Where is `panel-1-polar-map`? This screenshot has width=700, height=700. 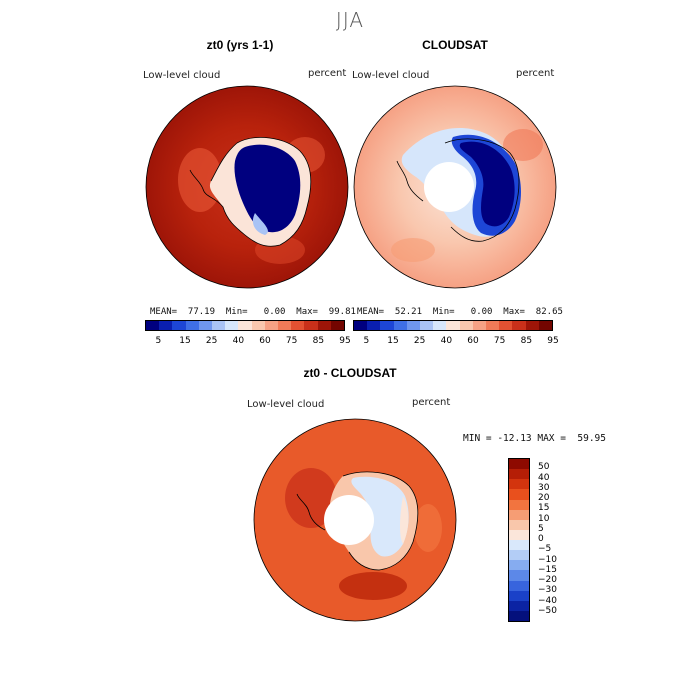
panel-1-polar-map is located at coordinates (247, 187).